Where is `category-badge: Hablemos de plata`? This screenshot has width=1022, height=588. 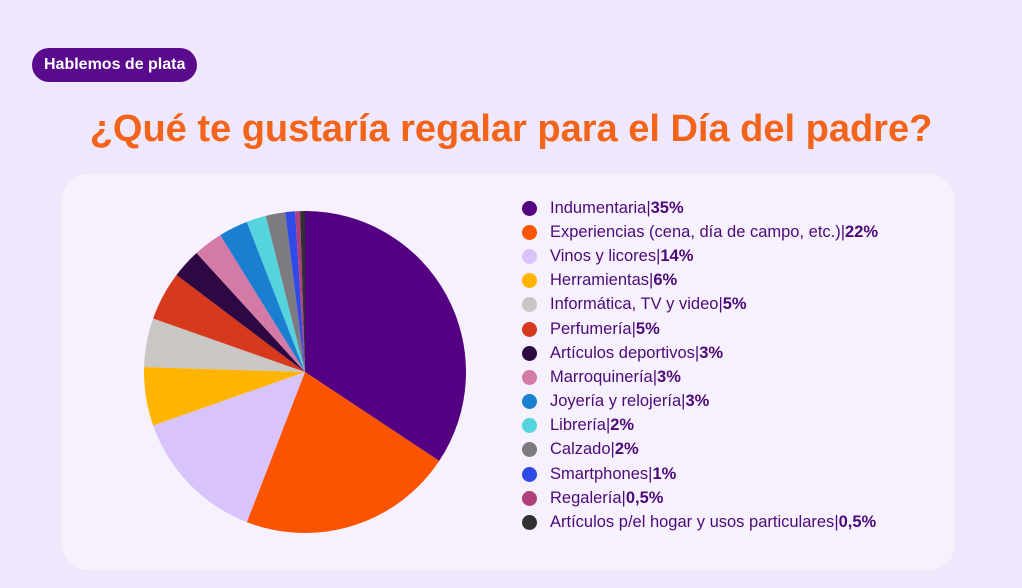 category-badge: Hablemos de plata is located at coordinates (115, 65).